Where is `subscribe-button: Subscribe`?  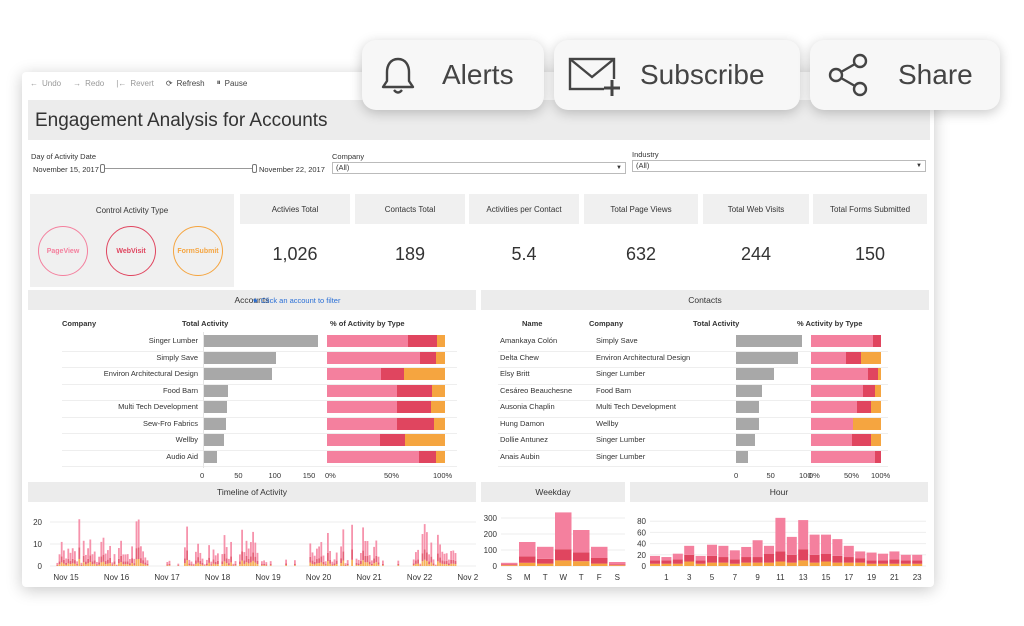 subscribe-button: Subscribe is located at coordinates (677, 75).